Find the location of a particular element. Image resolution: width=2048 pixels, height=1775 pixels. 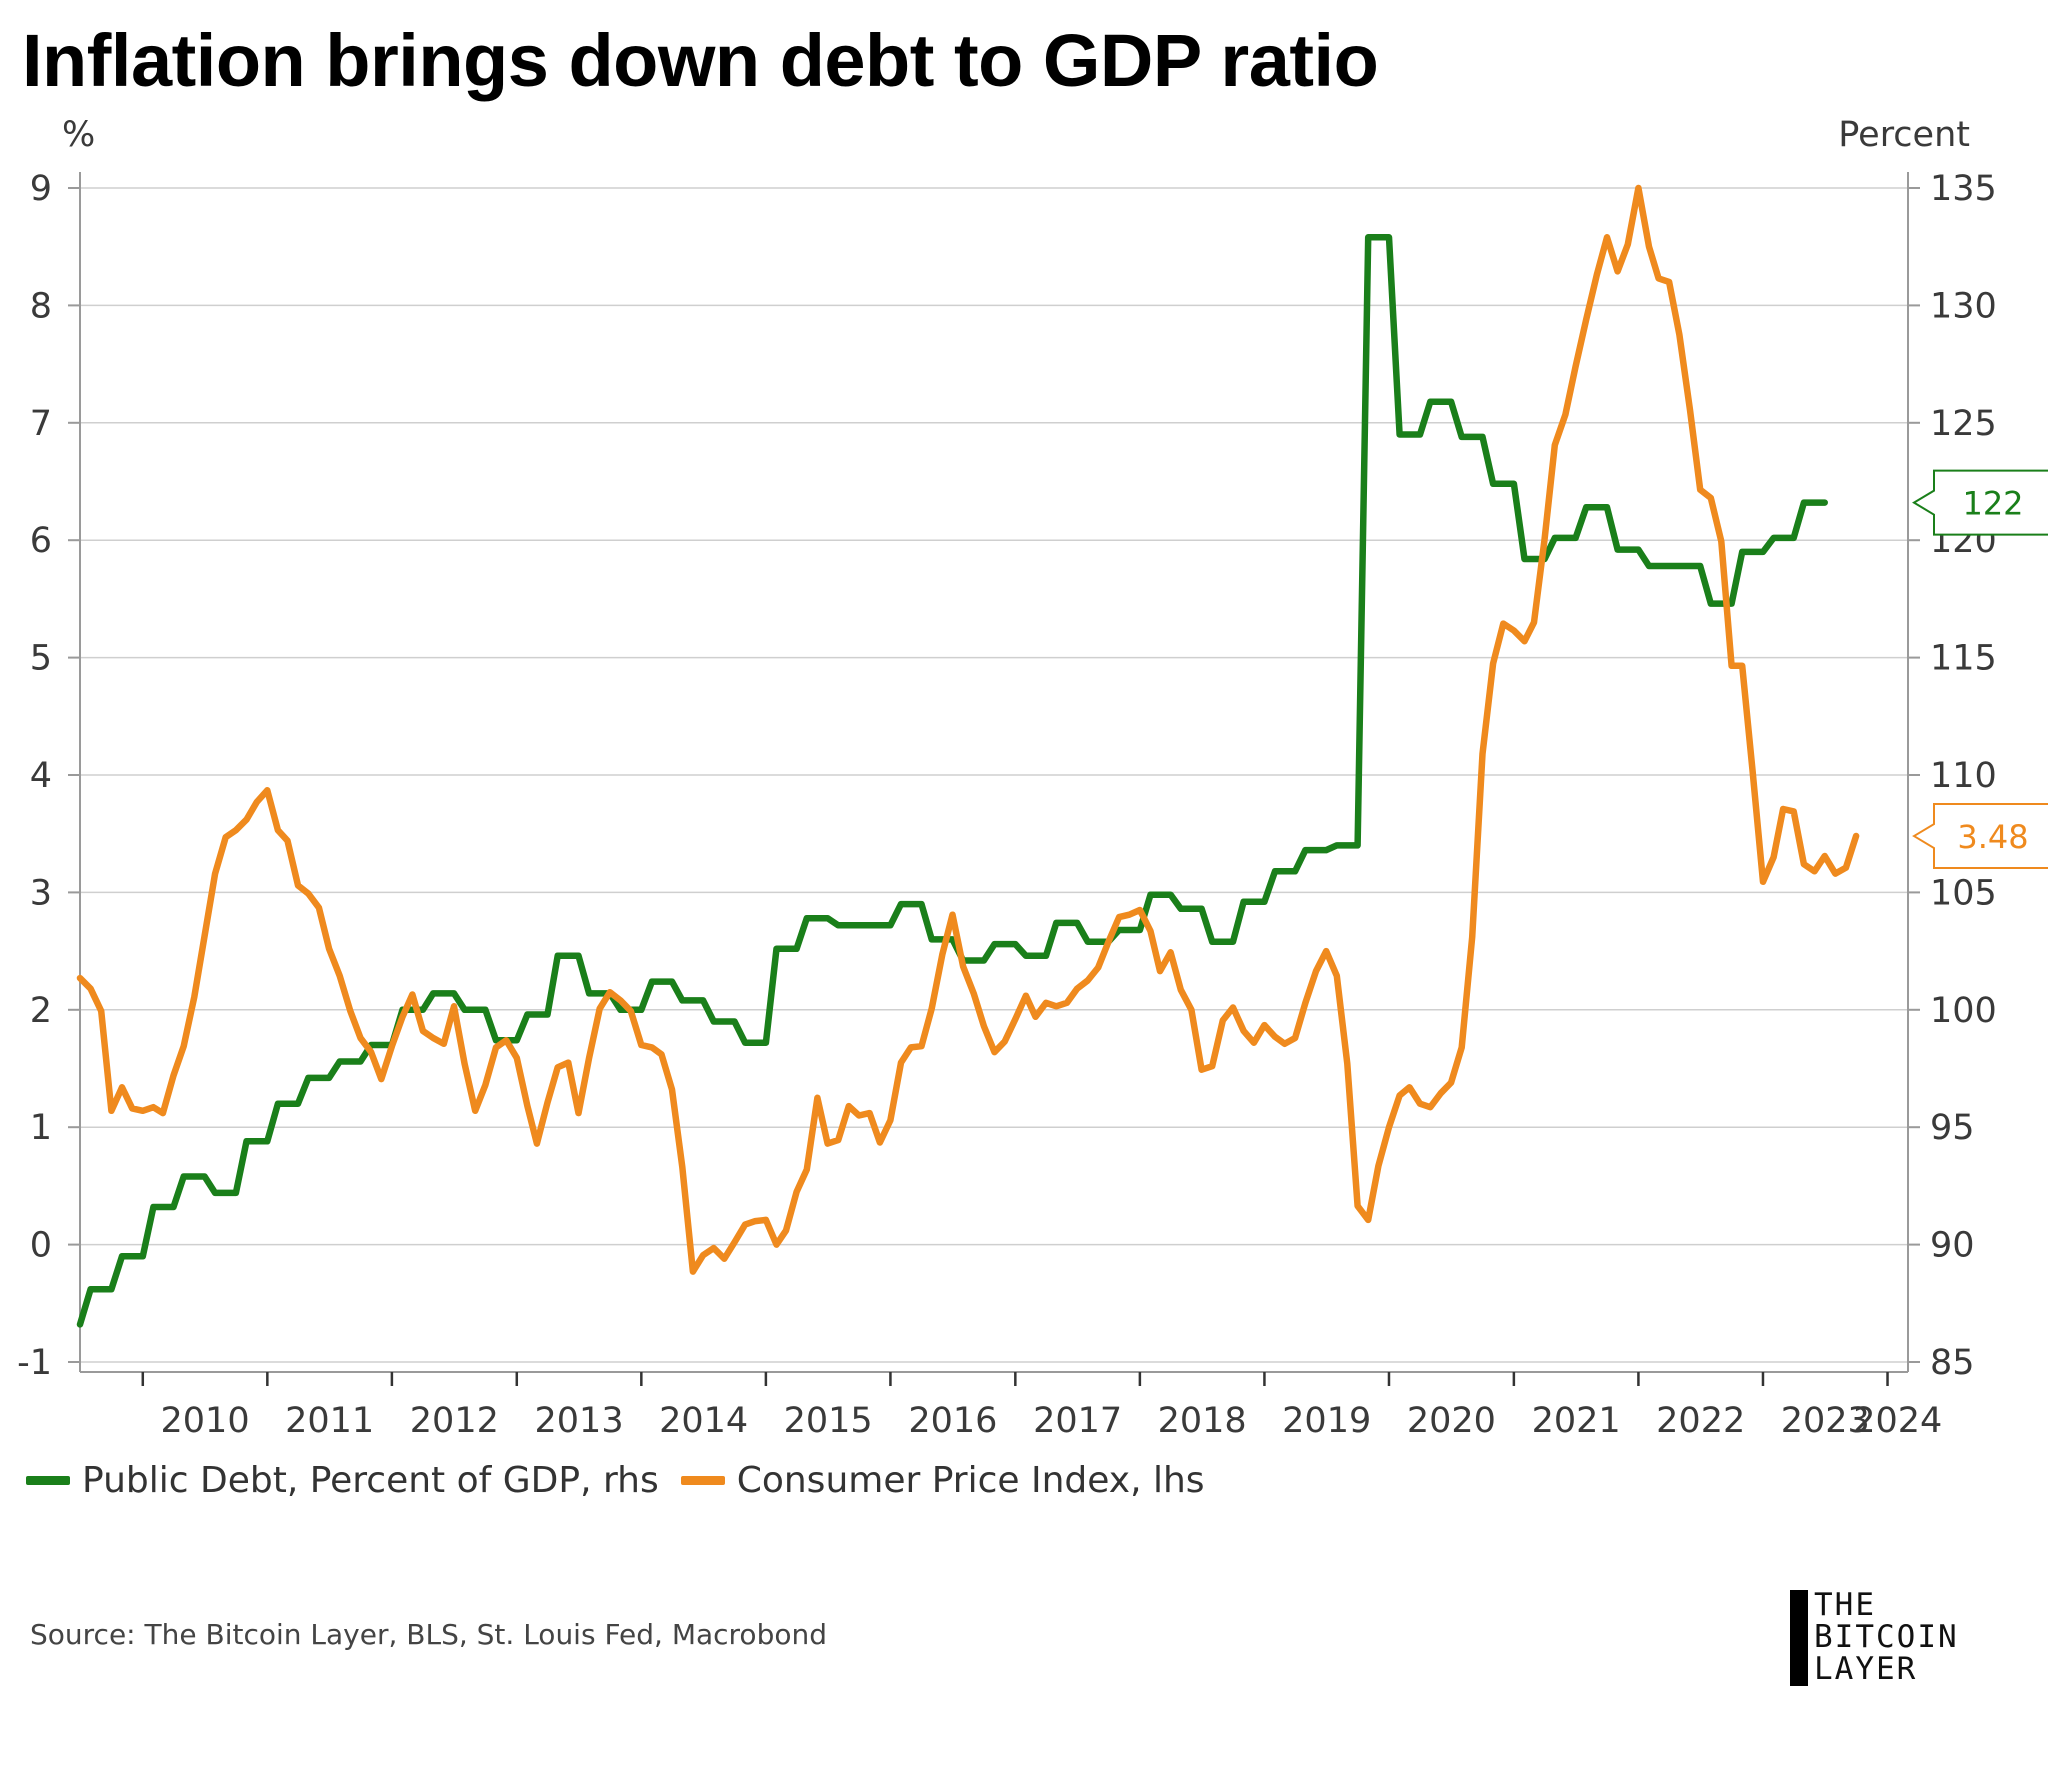

logo-line-1: THE is located at coordinates (1845, 1605).